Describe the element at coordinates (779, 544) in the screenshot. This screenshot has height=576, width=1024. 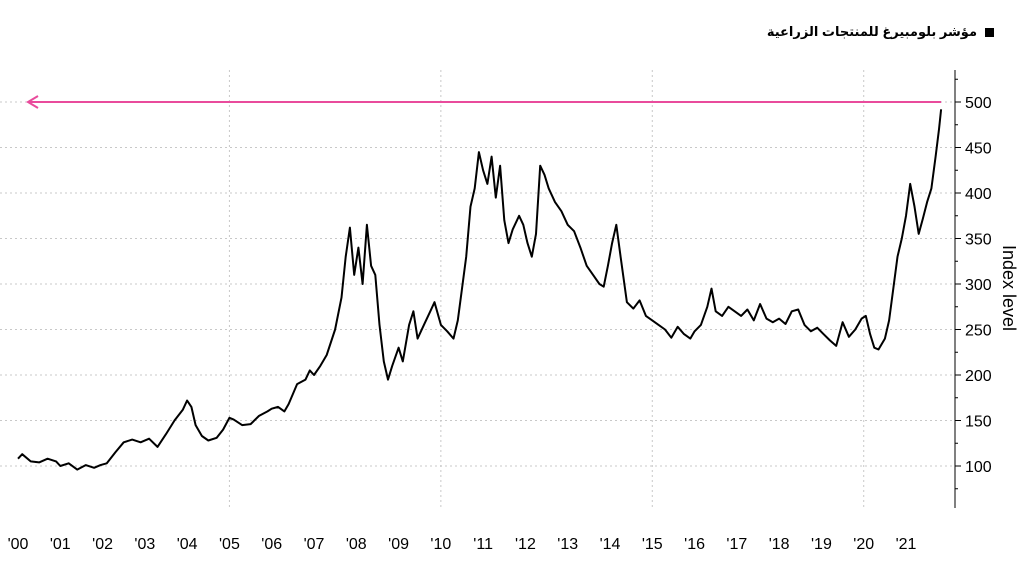
I see `x-tick-label: '18` at that location.